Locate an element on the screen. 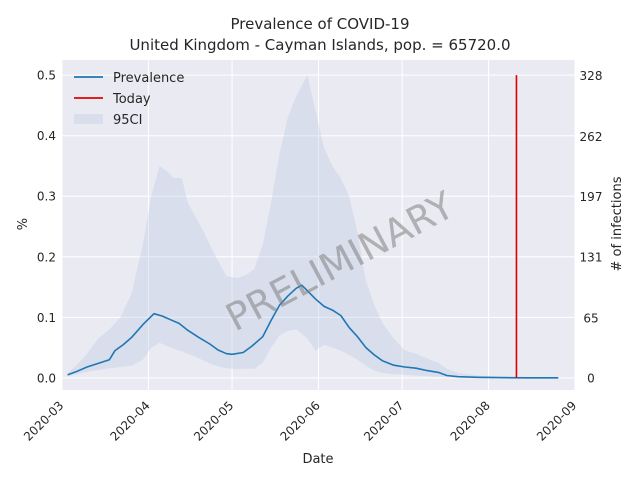 This screenshot has width=640, height=480. y-right-tick-labels: 0 65 131 197 262 328 is located at coordinates (591, 227).